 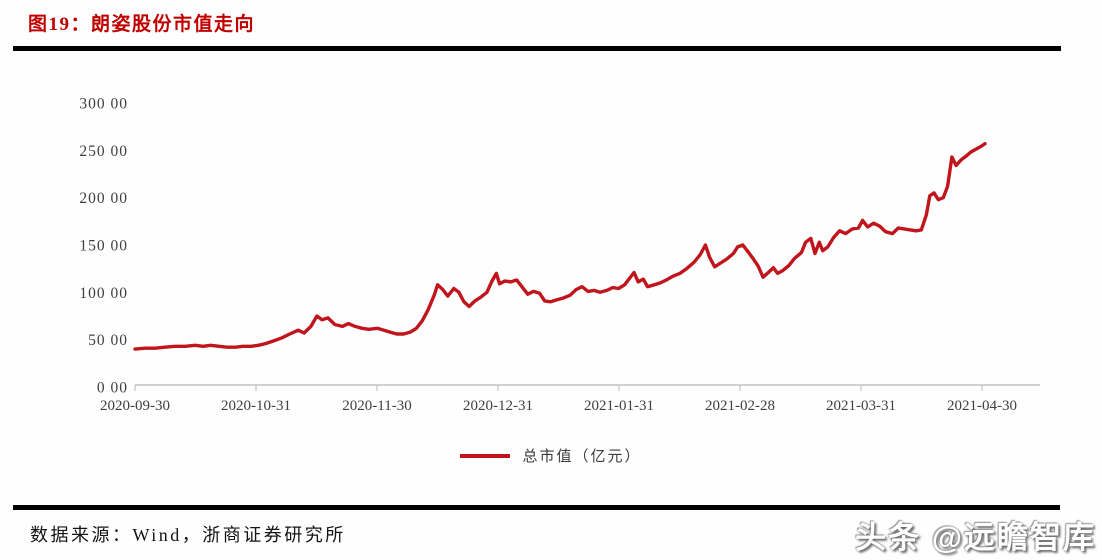 I want to click on x-axis-label: 2021-02-28, so click(x=740, y=406).